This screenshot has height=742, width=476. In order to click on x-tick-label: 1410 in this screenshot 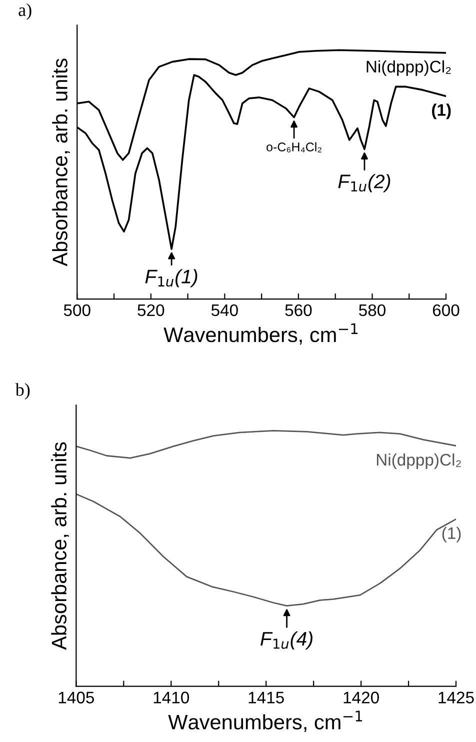, I will do `click(172, 698)`.